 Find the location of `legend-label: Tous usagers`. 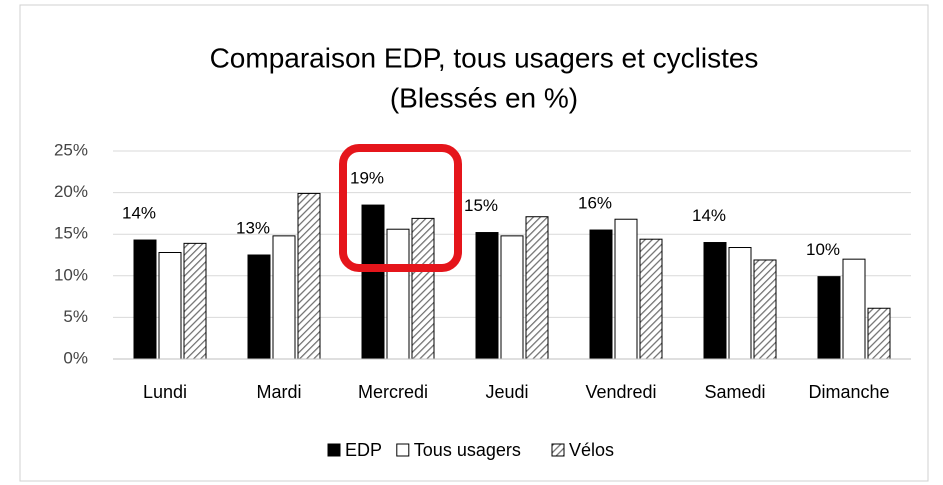

legend-label: Tous usagers is located at coordinates (467, 450).